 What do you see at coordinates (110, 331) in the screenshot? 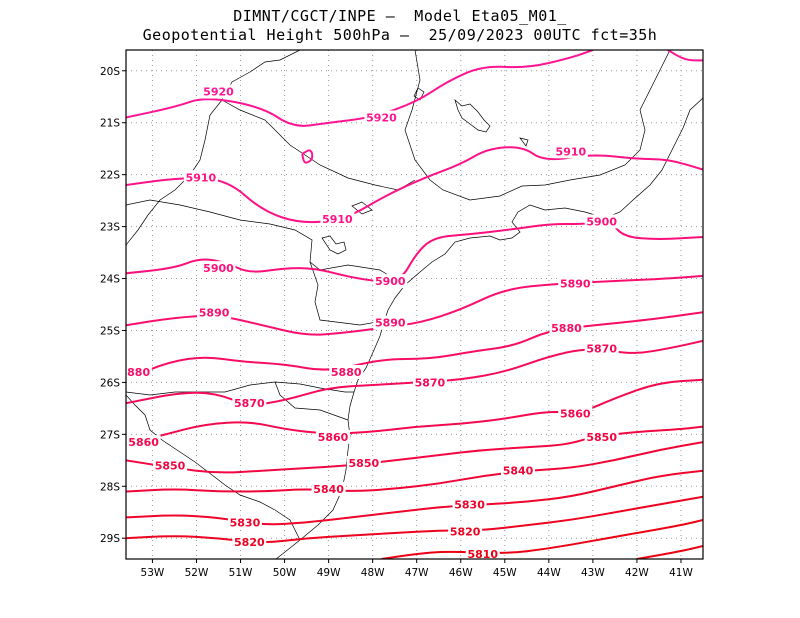
I see `lat-label: 25S` at bounding box center [110, 331].